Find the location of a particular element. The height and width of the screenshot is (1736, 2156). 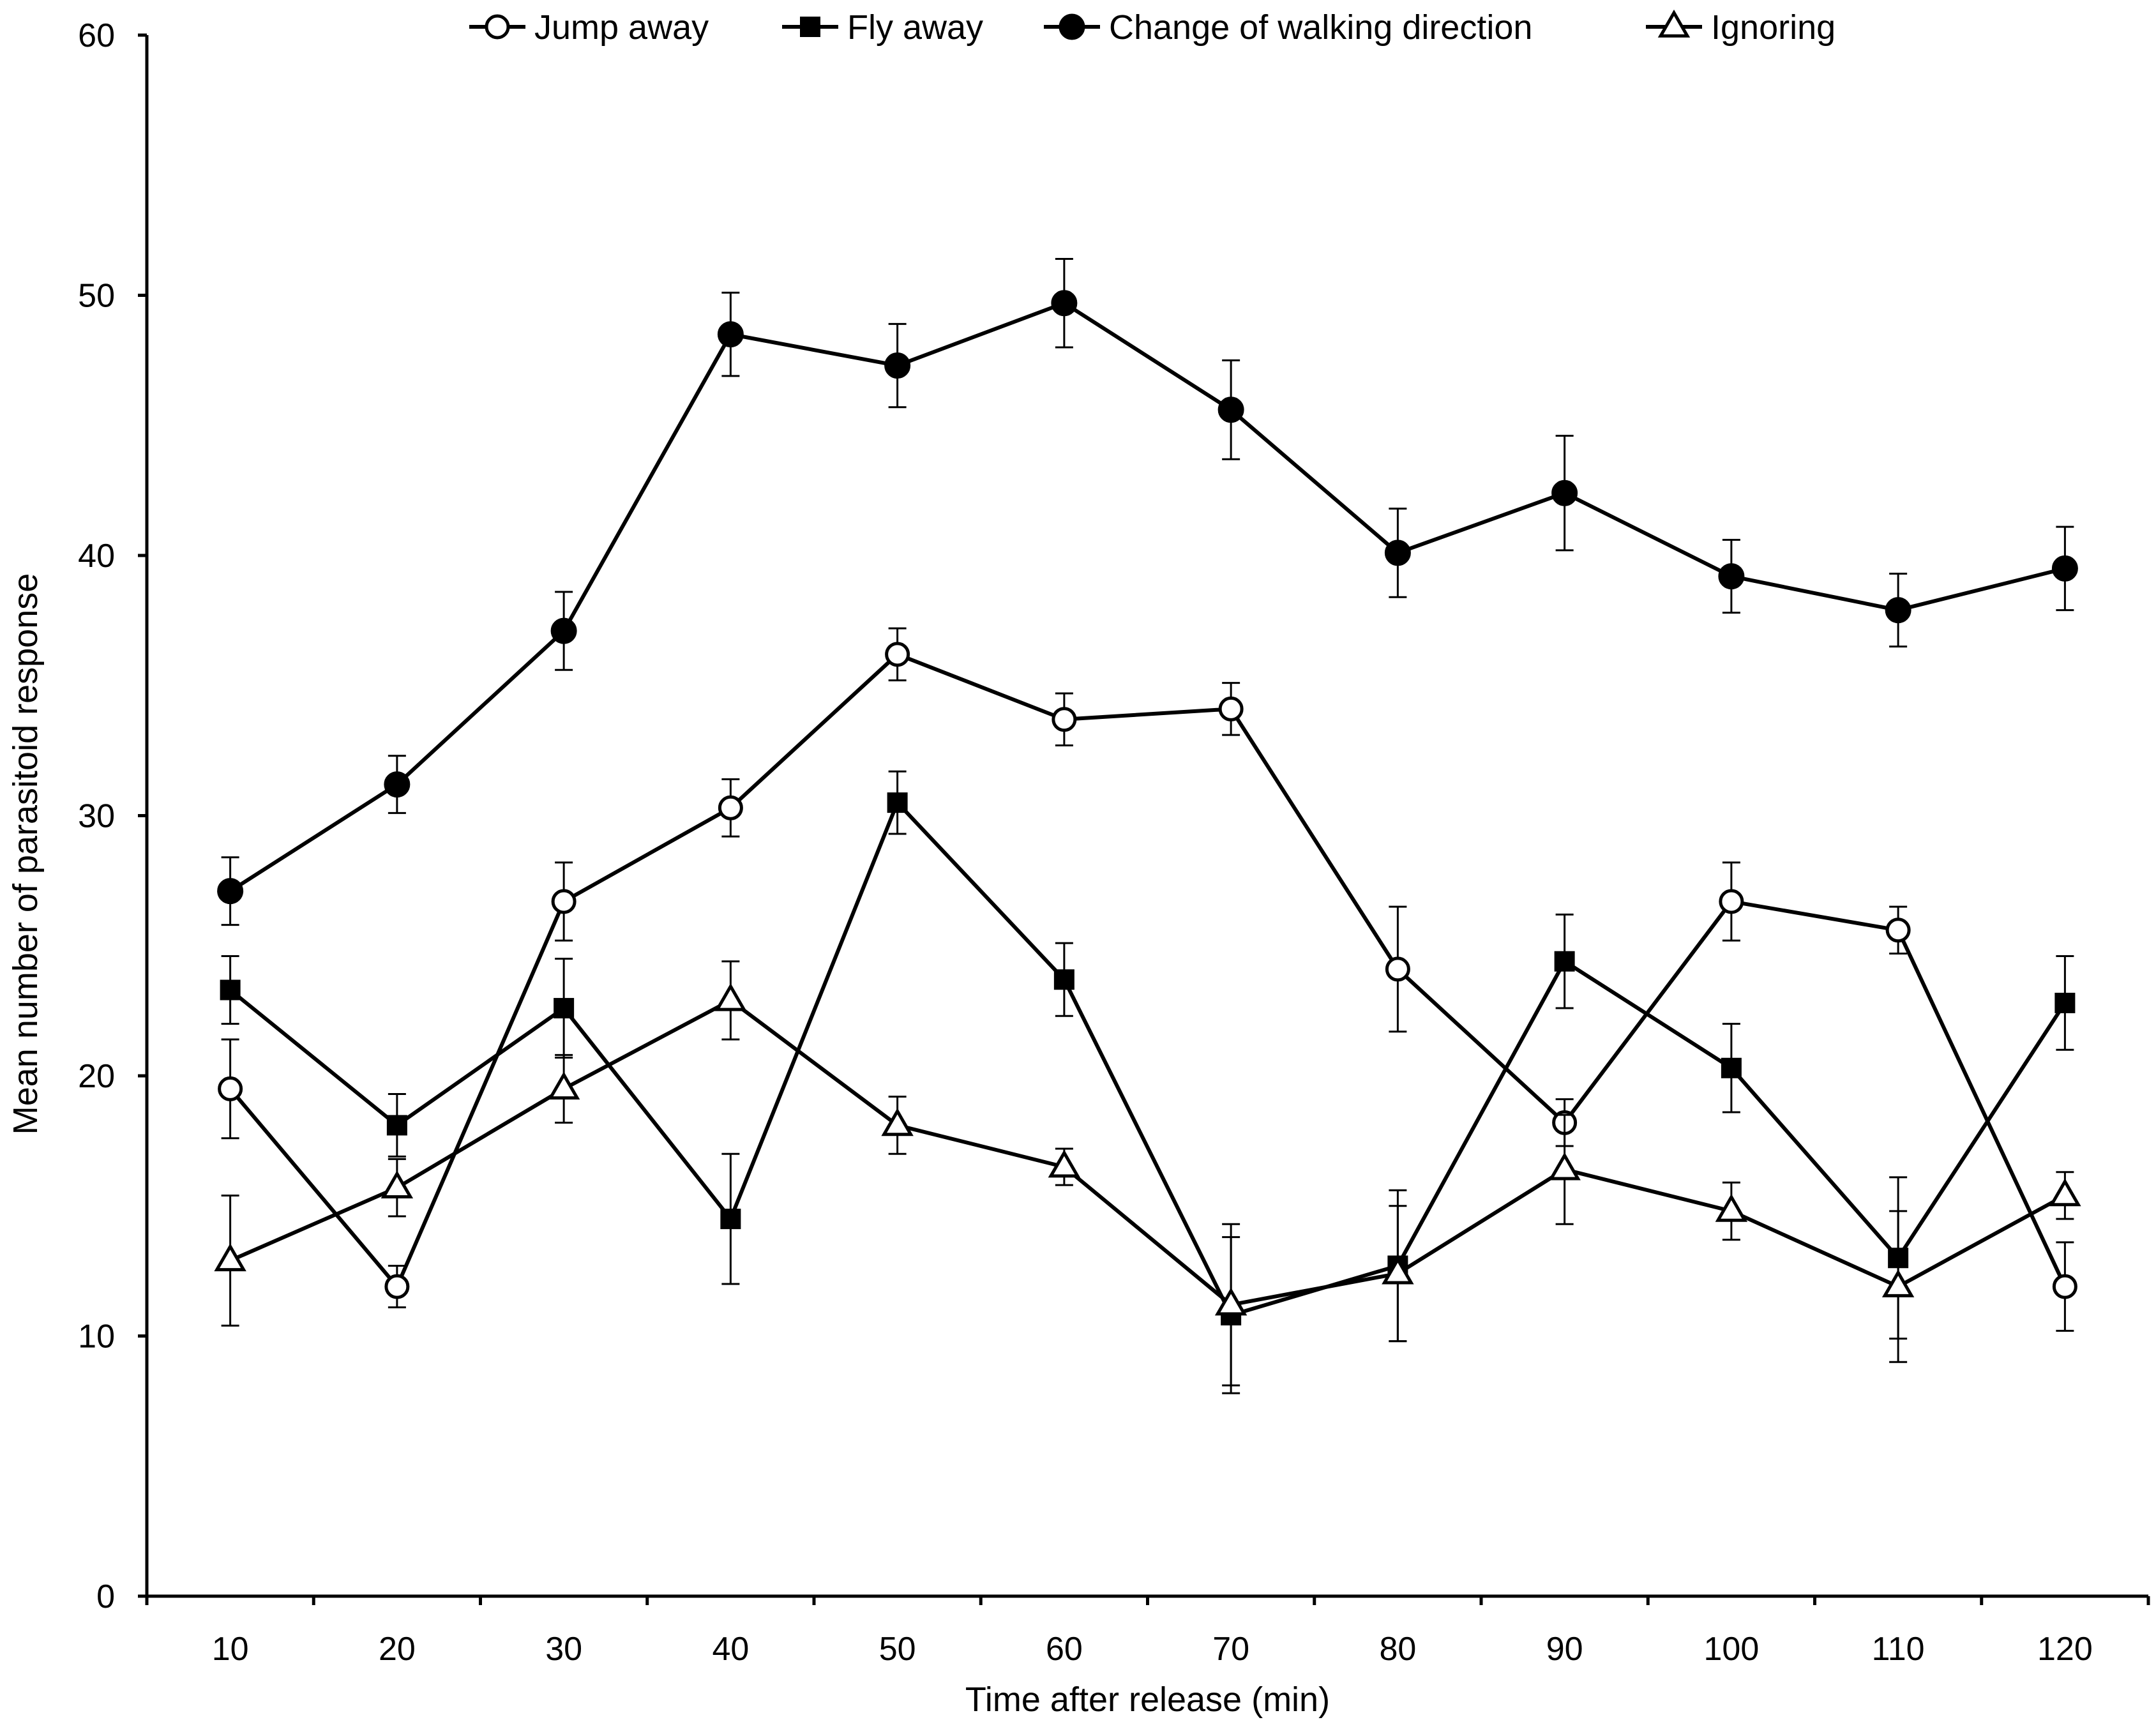

legend-item-ignoring: Ignoring is located at coordinates (1741, 27).